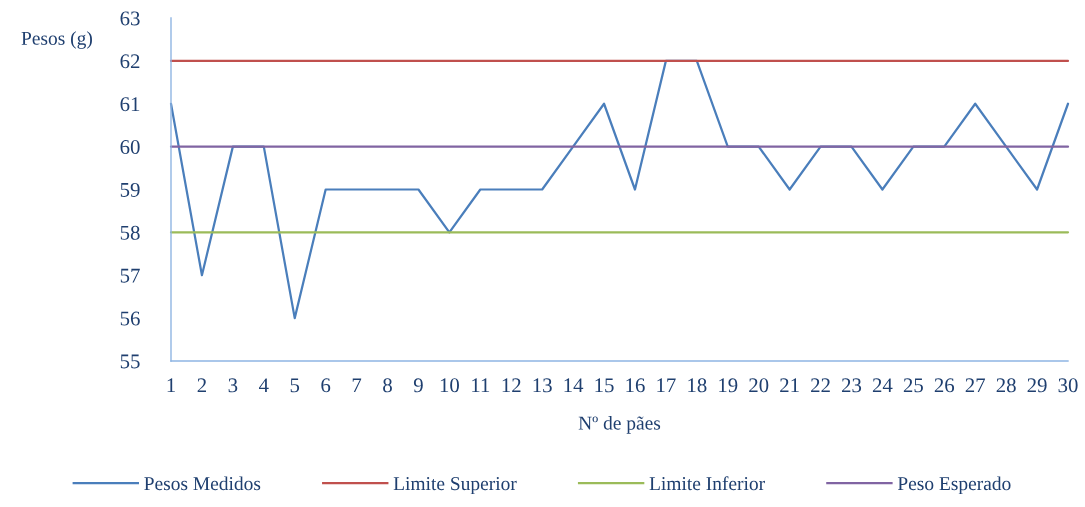 This screenshot has height=507, width=1085. I want to click on y-tick-label: 56, so click(130, 318).